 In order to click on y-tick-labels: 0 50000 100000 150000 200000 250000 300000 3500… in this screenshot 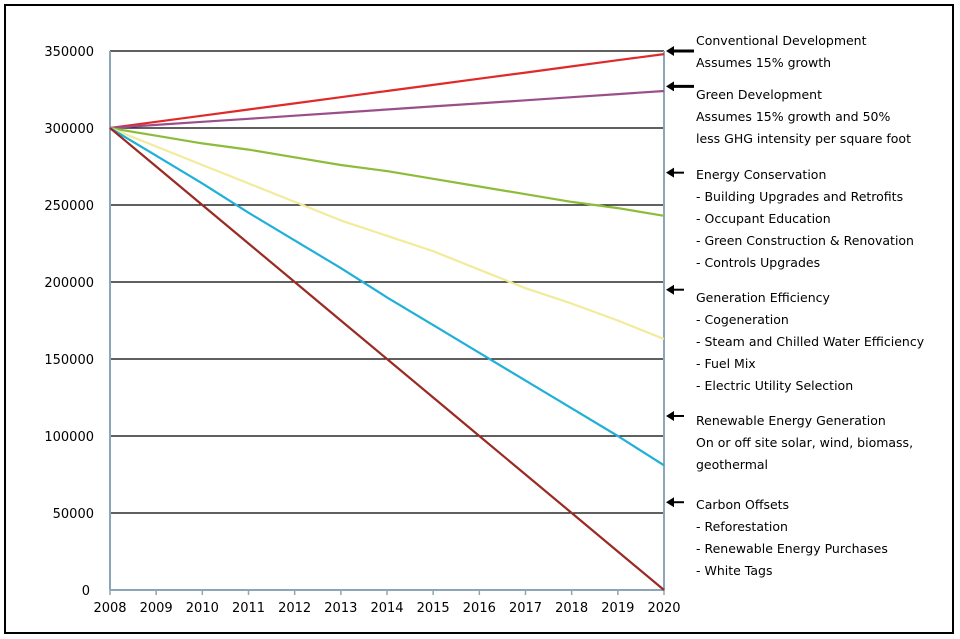, I will do `click(69, 322)`.